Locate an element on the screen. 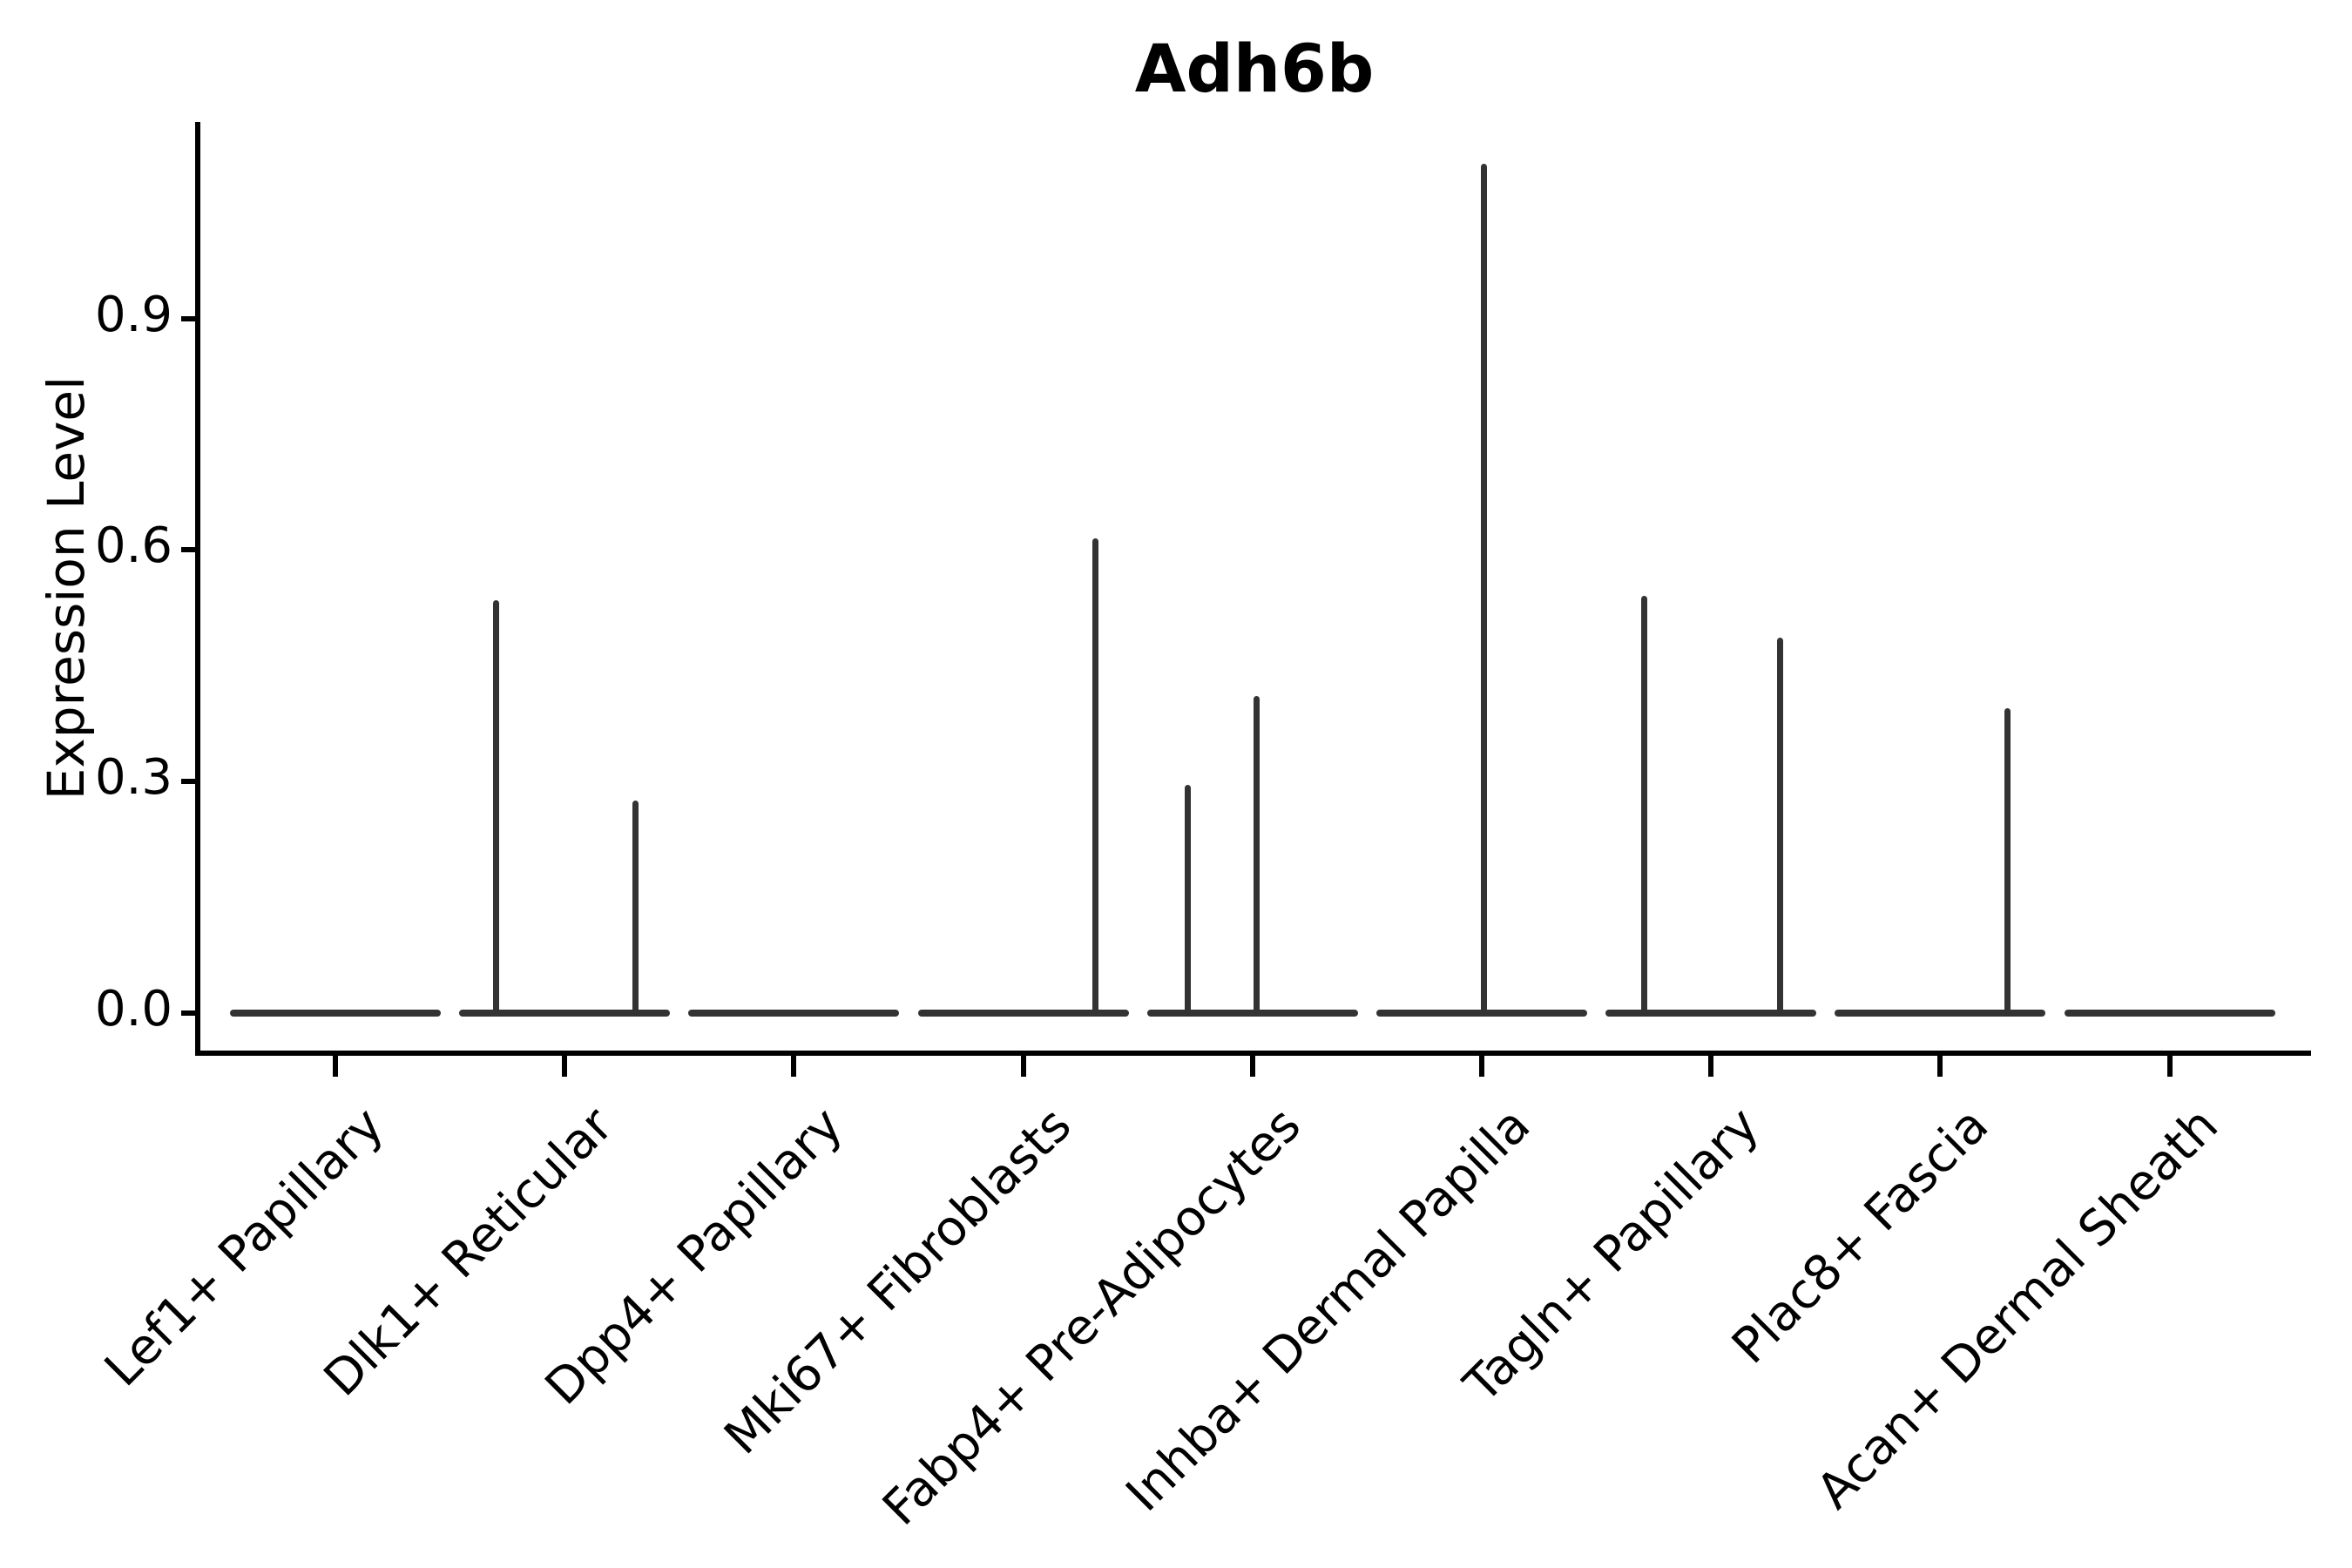 The width and height of the screenshot is (2352, 1568). x-tick-label: Inhba+ Dermal Papilla is located at coordinates (1329, 1310).